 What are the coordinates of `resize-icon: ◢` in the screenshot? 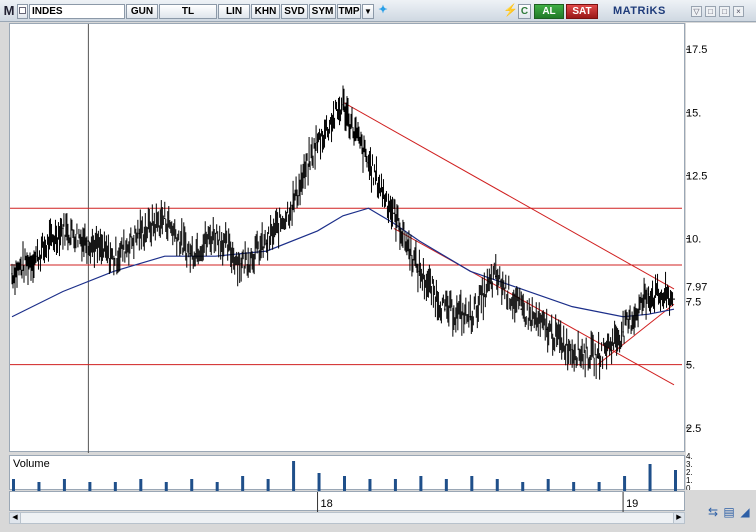 It's located at (745, 512).